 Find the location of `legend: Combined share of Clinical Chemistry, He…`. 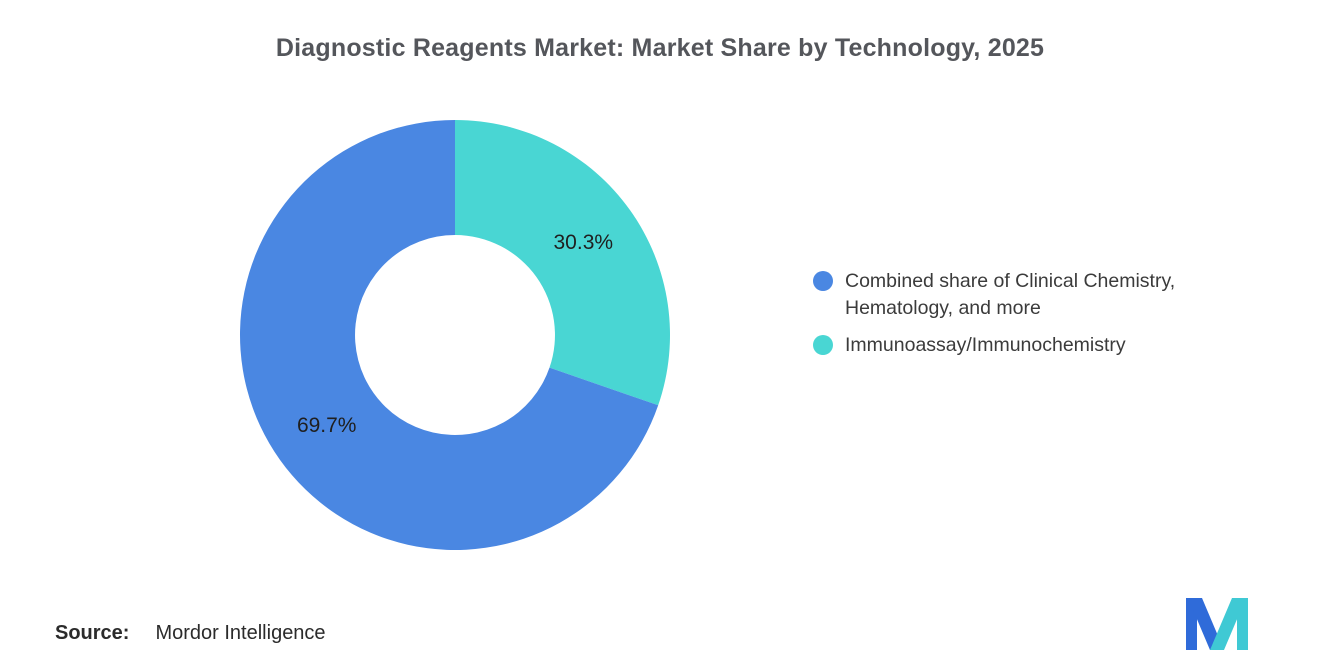

legend: Combined share of Clinical Chemistry, He… is located at coordinates (1033, 313).